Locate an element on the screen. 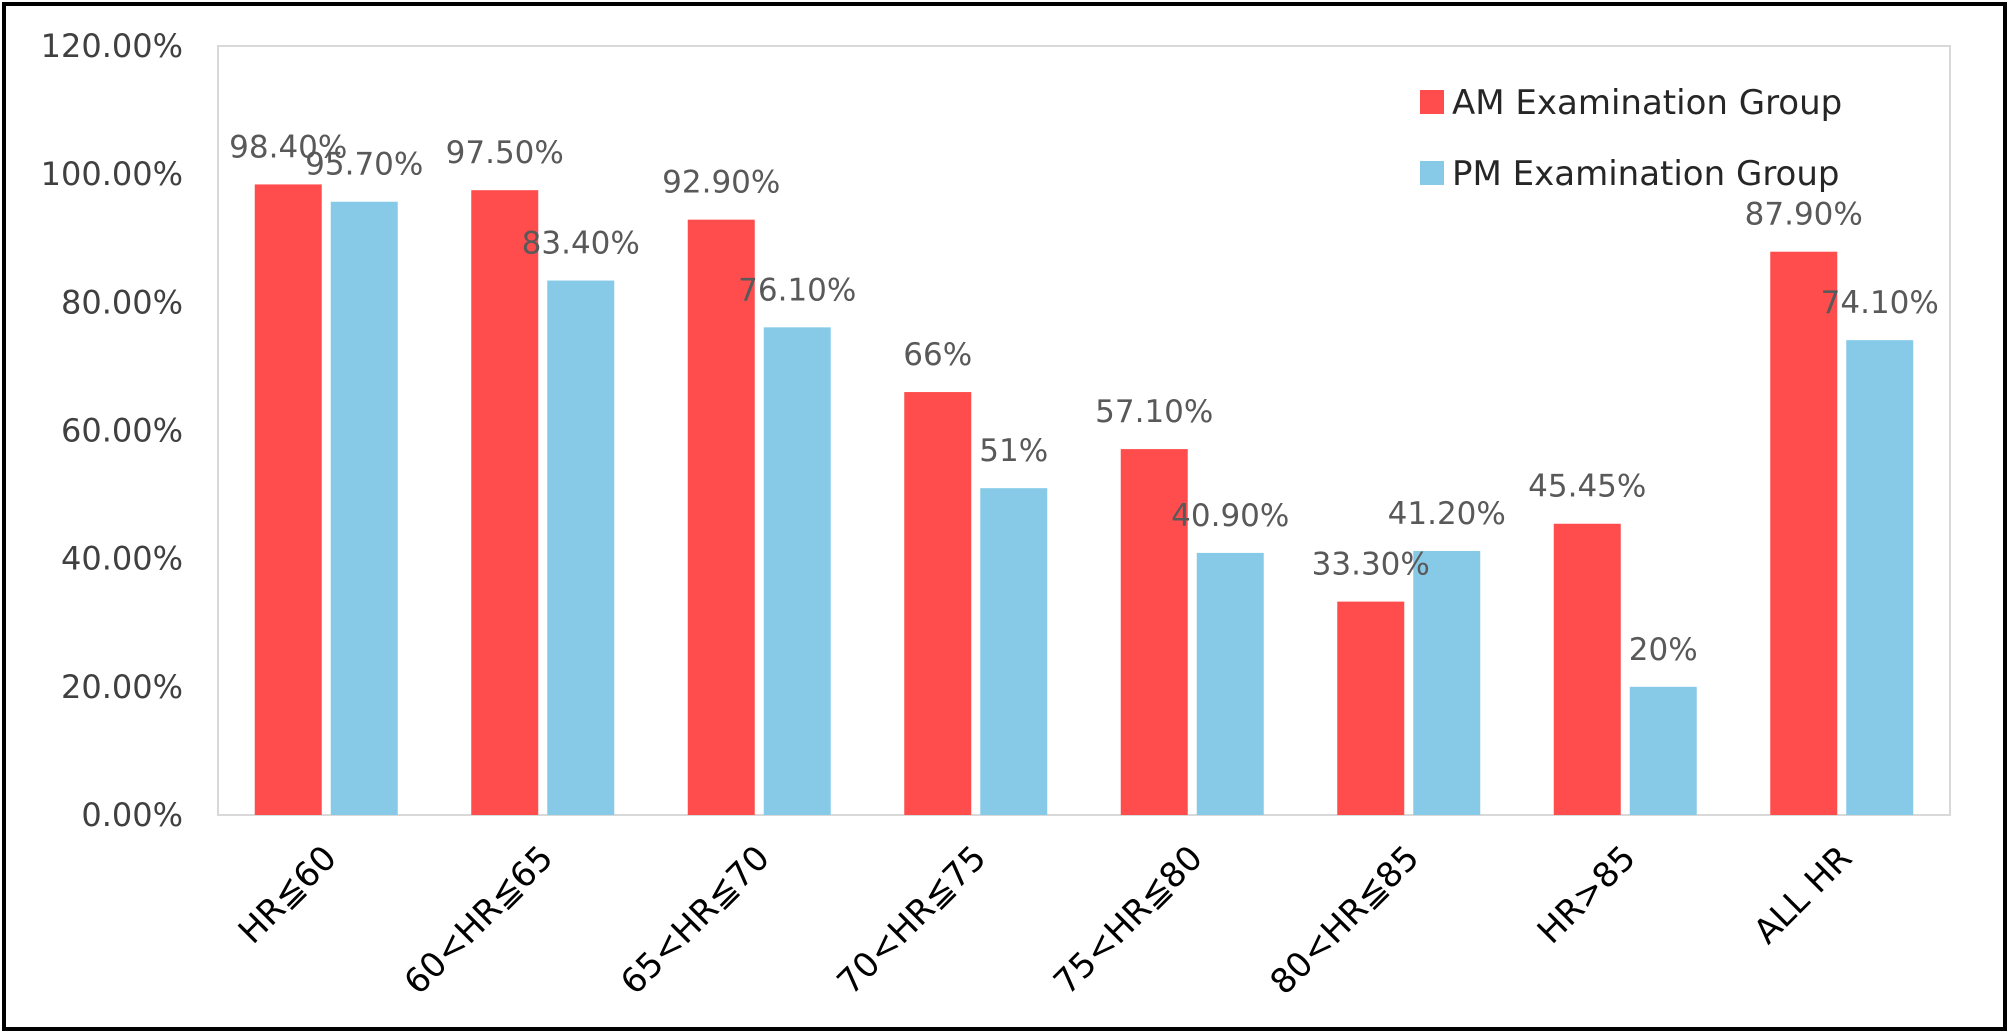  data-label: 98.40% is located at coordinates (288, 147).